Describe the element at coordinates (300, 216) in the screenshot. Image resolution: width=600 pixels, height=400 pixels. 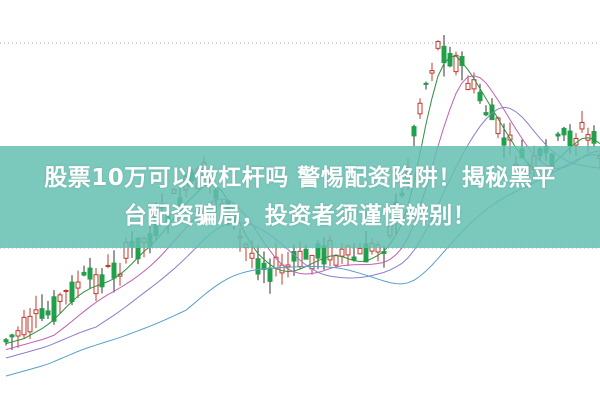
I see `headline-line-2: 台配资骗局，投资者须谨慎辨别！` at that location.